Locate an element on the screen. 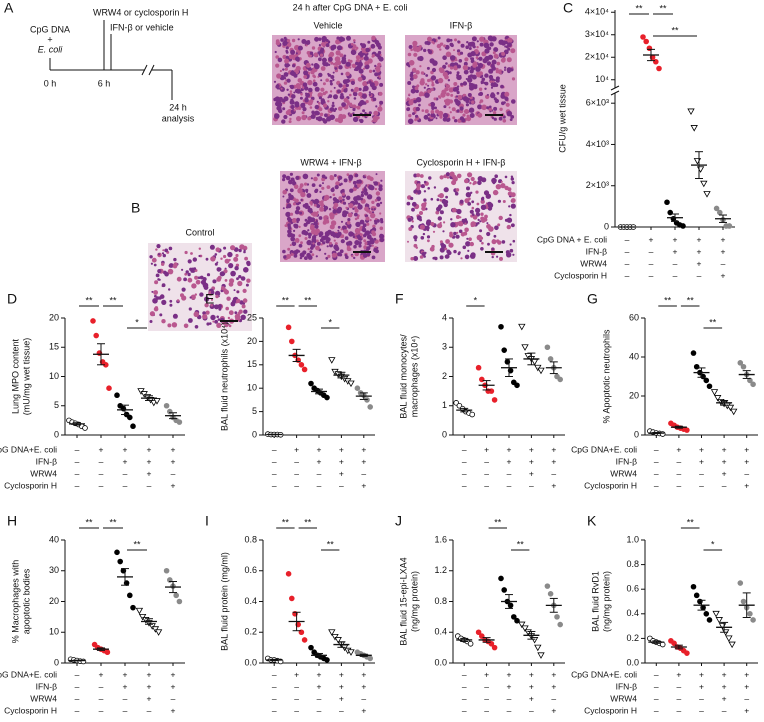 This screenshot has width=764, height=722. micrograph is located at coordinates (328, 80).